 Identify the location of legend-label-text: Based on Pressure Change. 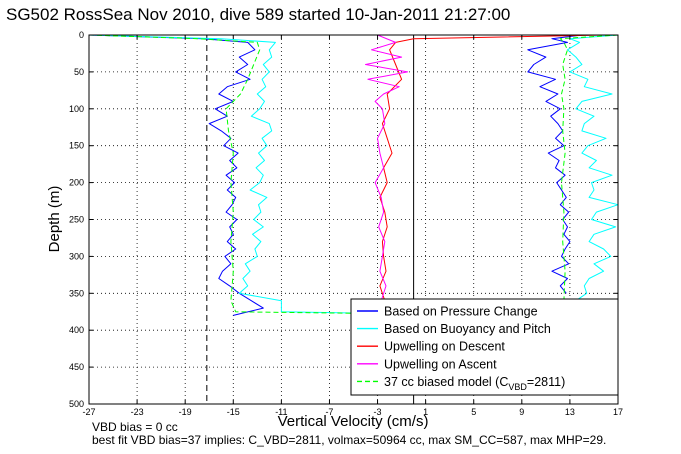
(461, 312).